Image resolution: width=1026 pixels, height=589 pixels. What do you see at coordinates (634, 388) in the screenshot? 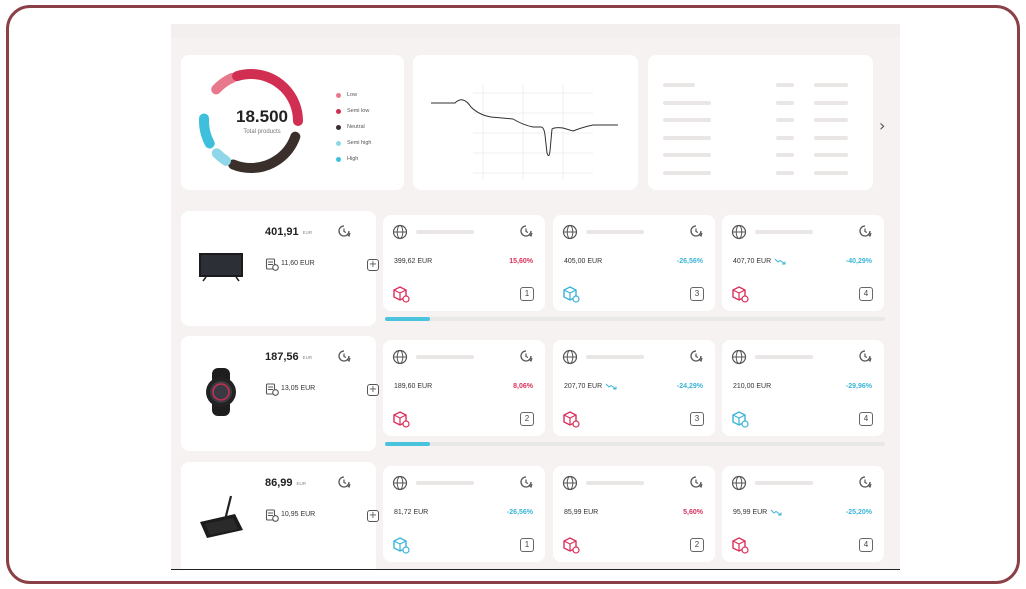
I see `offer-card: 207,70 EUR -24,29% 3` at bounding box center [634, 388].